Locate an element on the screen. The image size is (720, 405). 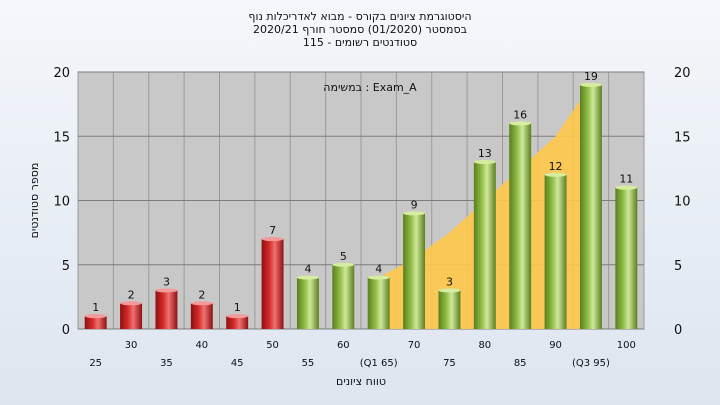
bar-data-label: 7 is located at coordinates (272, 230).